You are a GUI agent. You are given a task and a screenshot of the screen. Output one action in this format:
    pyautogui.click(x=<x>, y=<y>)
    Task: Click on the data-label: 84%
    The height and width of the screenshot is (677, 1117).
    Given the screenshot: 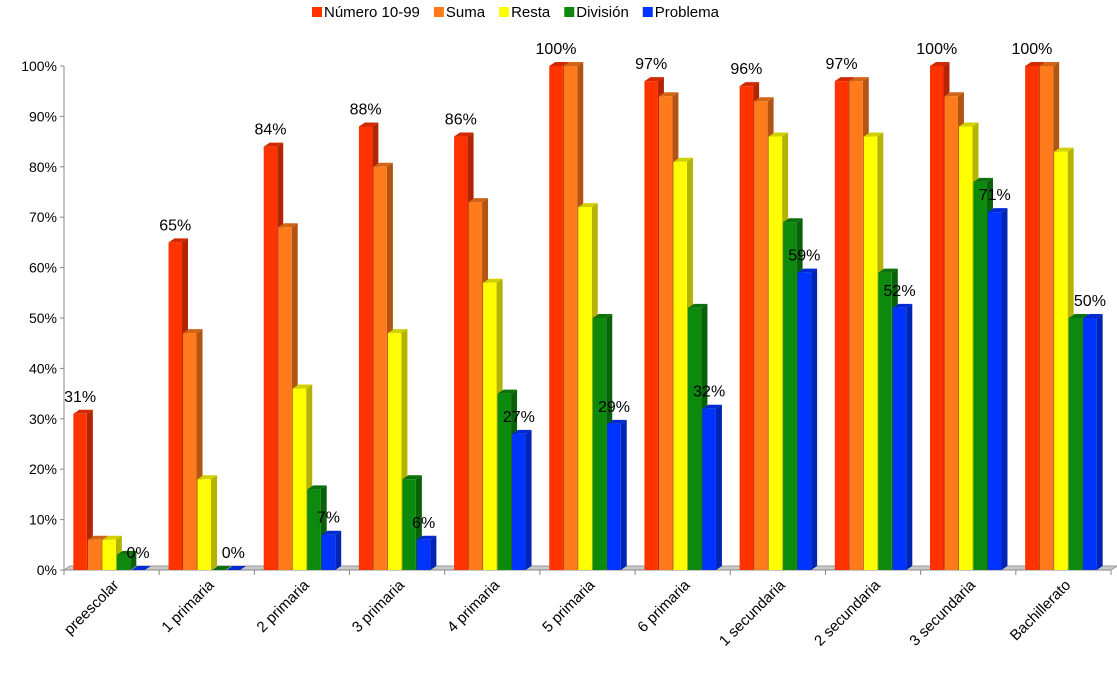 What is the action you would take?
    pyautogui.click(x=270, y=130)
    